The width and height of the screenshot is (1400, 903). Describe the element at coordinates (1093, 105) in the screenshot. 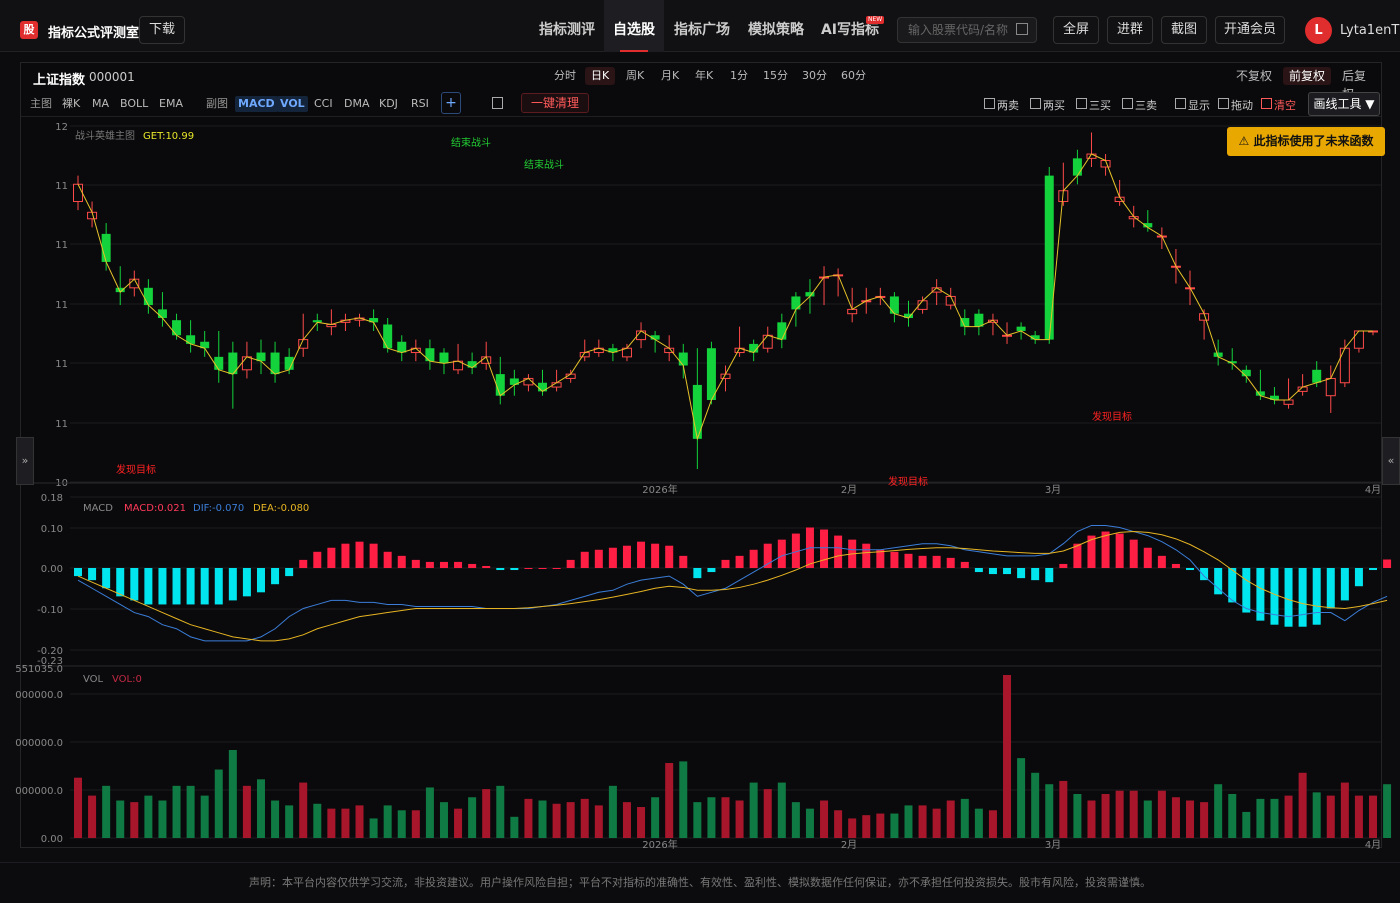

I see `check-three-buy: 三买` at that location.